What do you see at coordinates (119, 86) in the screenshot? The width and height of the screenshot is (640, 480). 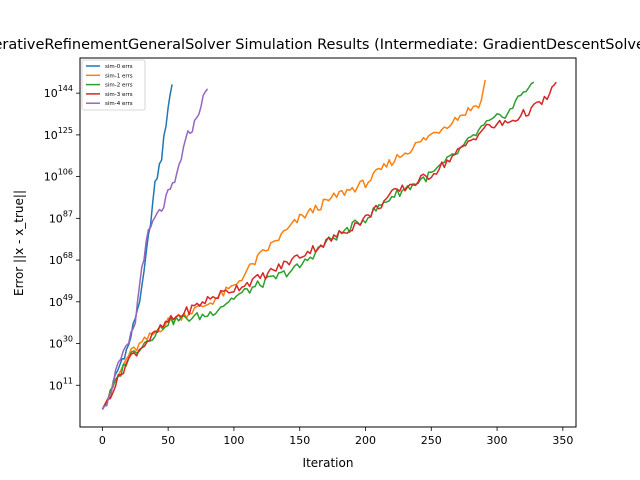 I see `legend-label: sim-2 errs` at bounding box center [119, 86].